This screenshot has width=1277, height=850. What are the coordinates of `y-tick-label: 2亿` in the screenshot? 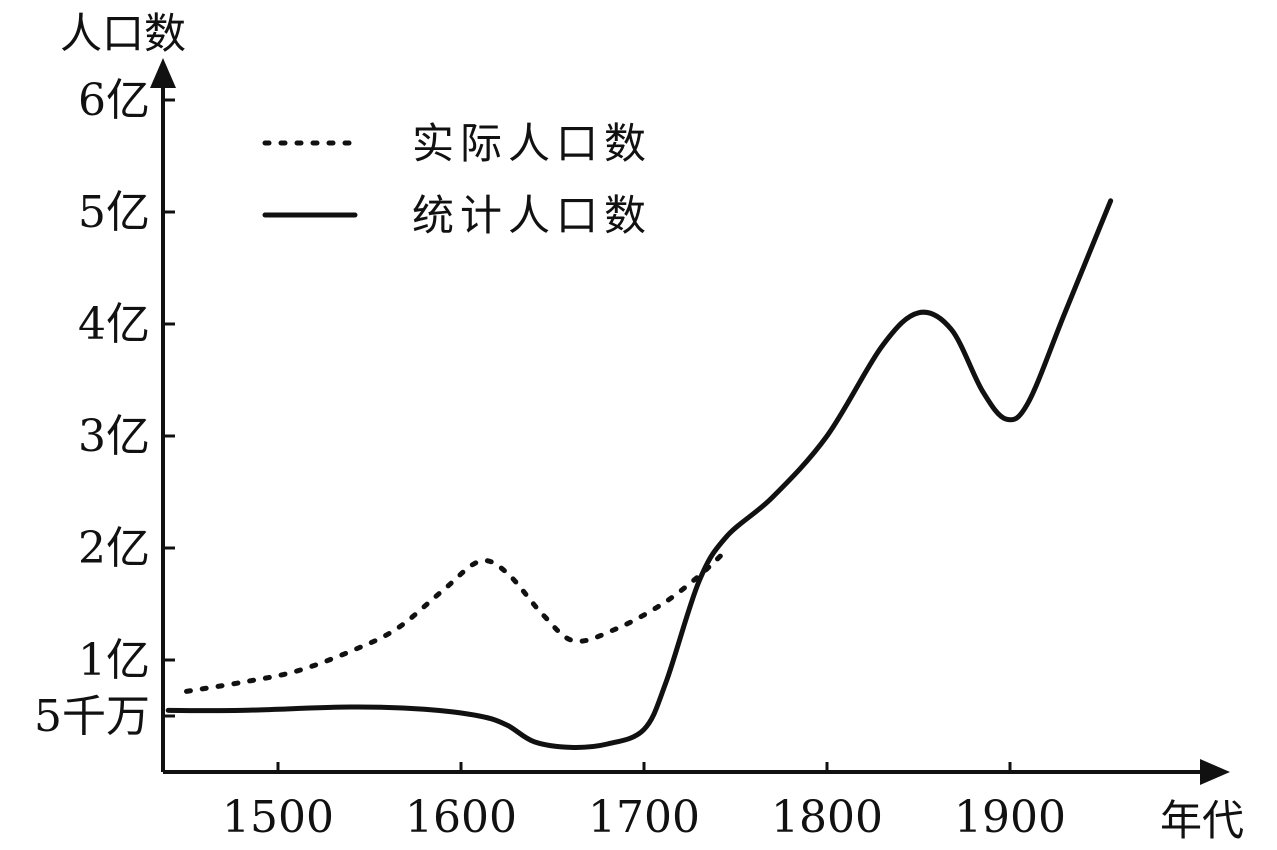 It's located at (114, 548).